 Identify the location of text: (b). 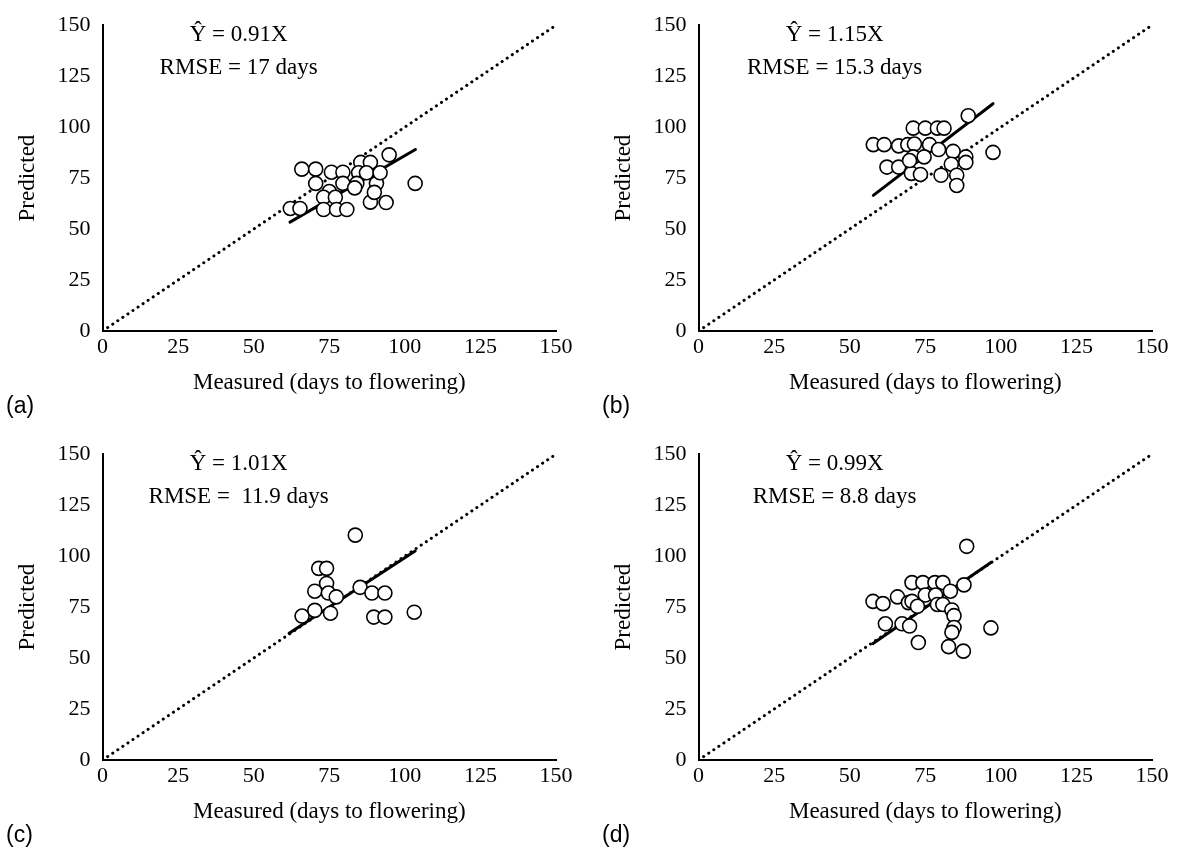
(616, 405).